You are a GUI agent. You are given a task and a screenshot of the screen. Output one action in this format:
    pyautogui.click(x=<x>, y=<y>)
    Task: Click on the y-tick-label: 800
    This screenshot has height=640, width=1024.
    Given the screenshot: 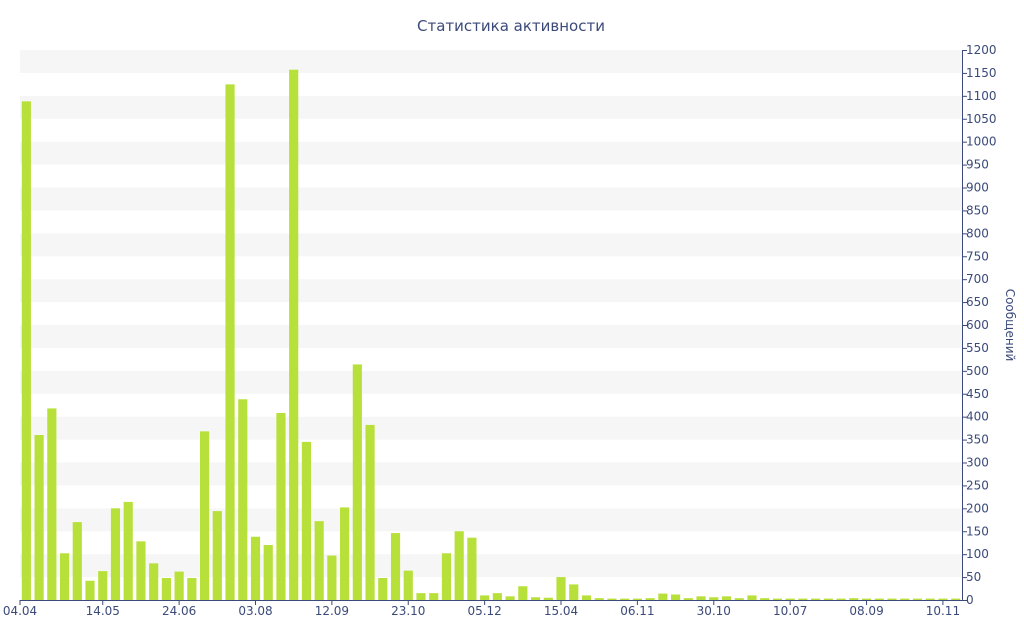 What is the action you would take?
    pyautogui.click(x=977, y=233)
    